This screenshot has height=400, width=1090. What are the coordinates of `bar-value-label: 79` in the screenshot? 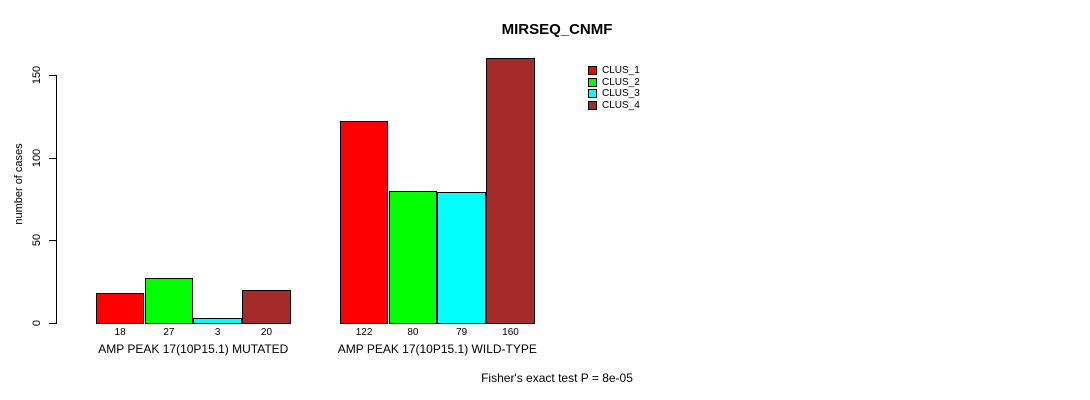 It's located at (462, 332).